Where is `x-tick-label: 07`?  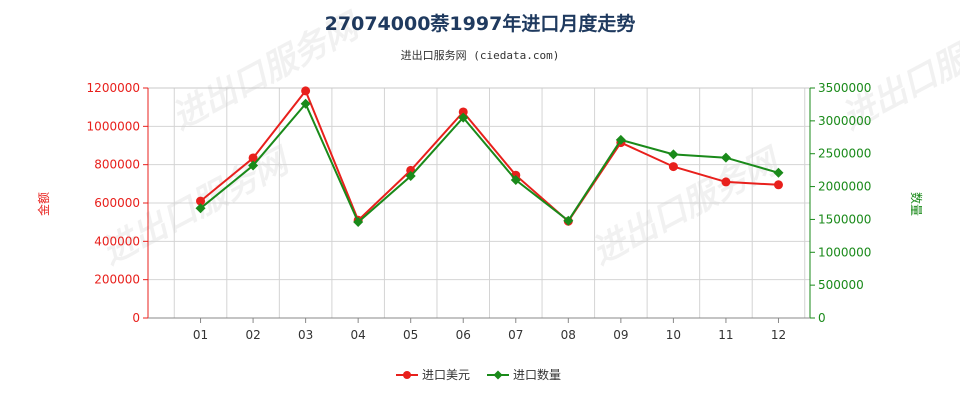 x-tick-label: 07 is located at coordinates (515, 335).